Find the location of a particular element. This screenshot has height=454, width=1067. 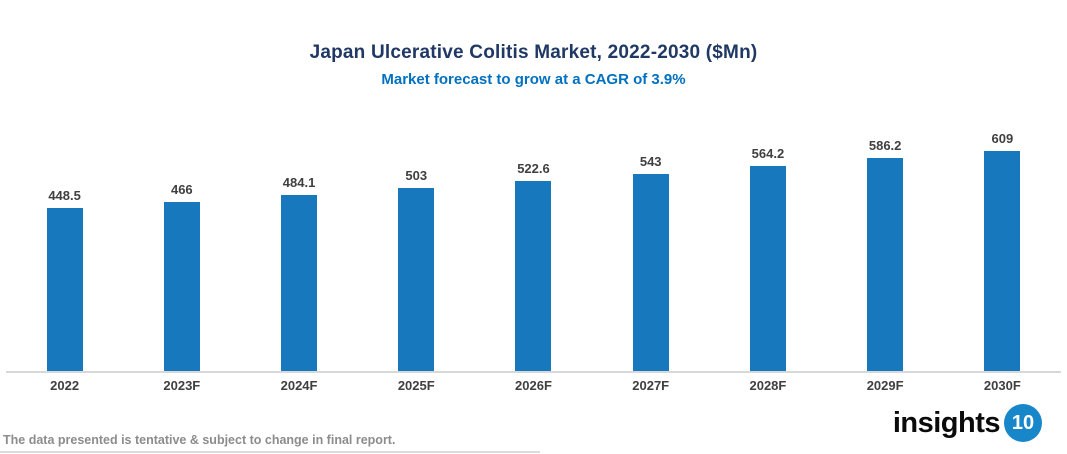

bar-column: 484.1 is located at coordinates (298, 251).